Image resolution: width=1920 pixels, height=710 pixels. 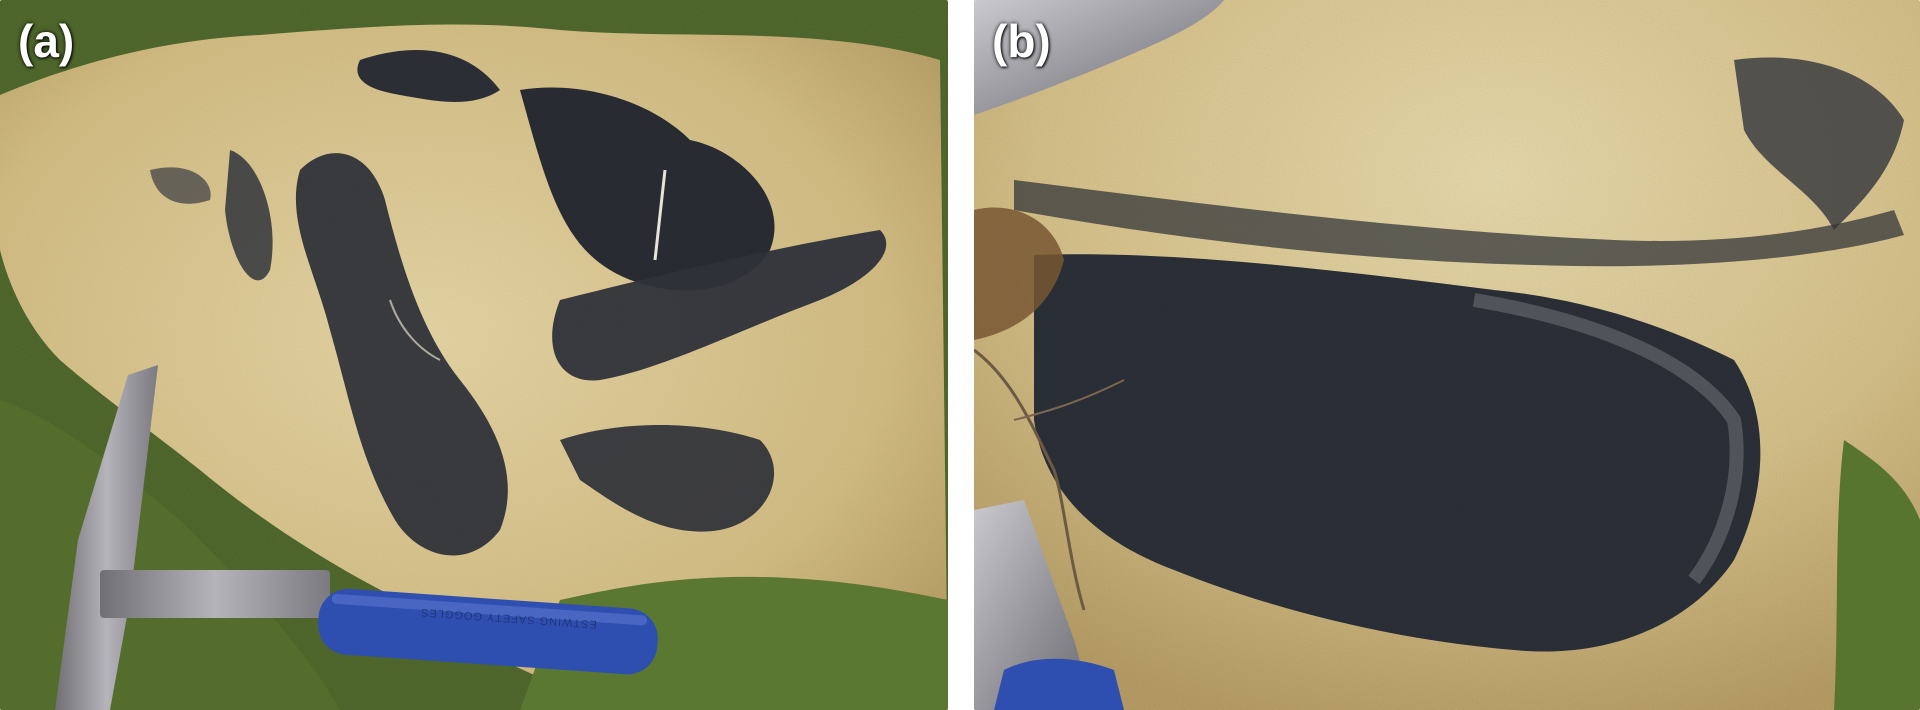 I want to click on hammer-shaft-icon, so click(x=215, y=594).